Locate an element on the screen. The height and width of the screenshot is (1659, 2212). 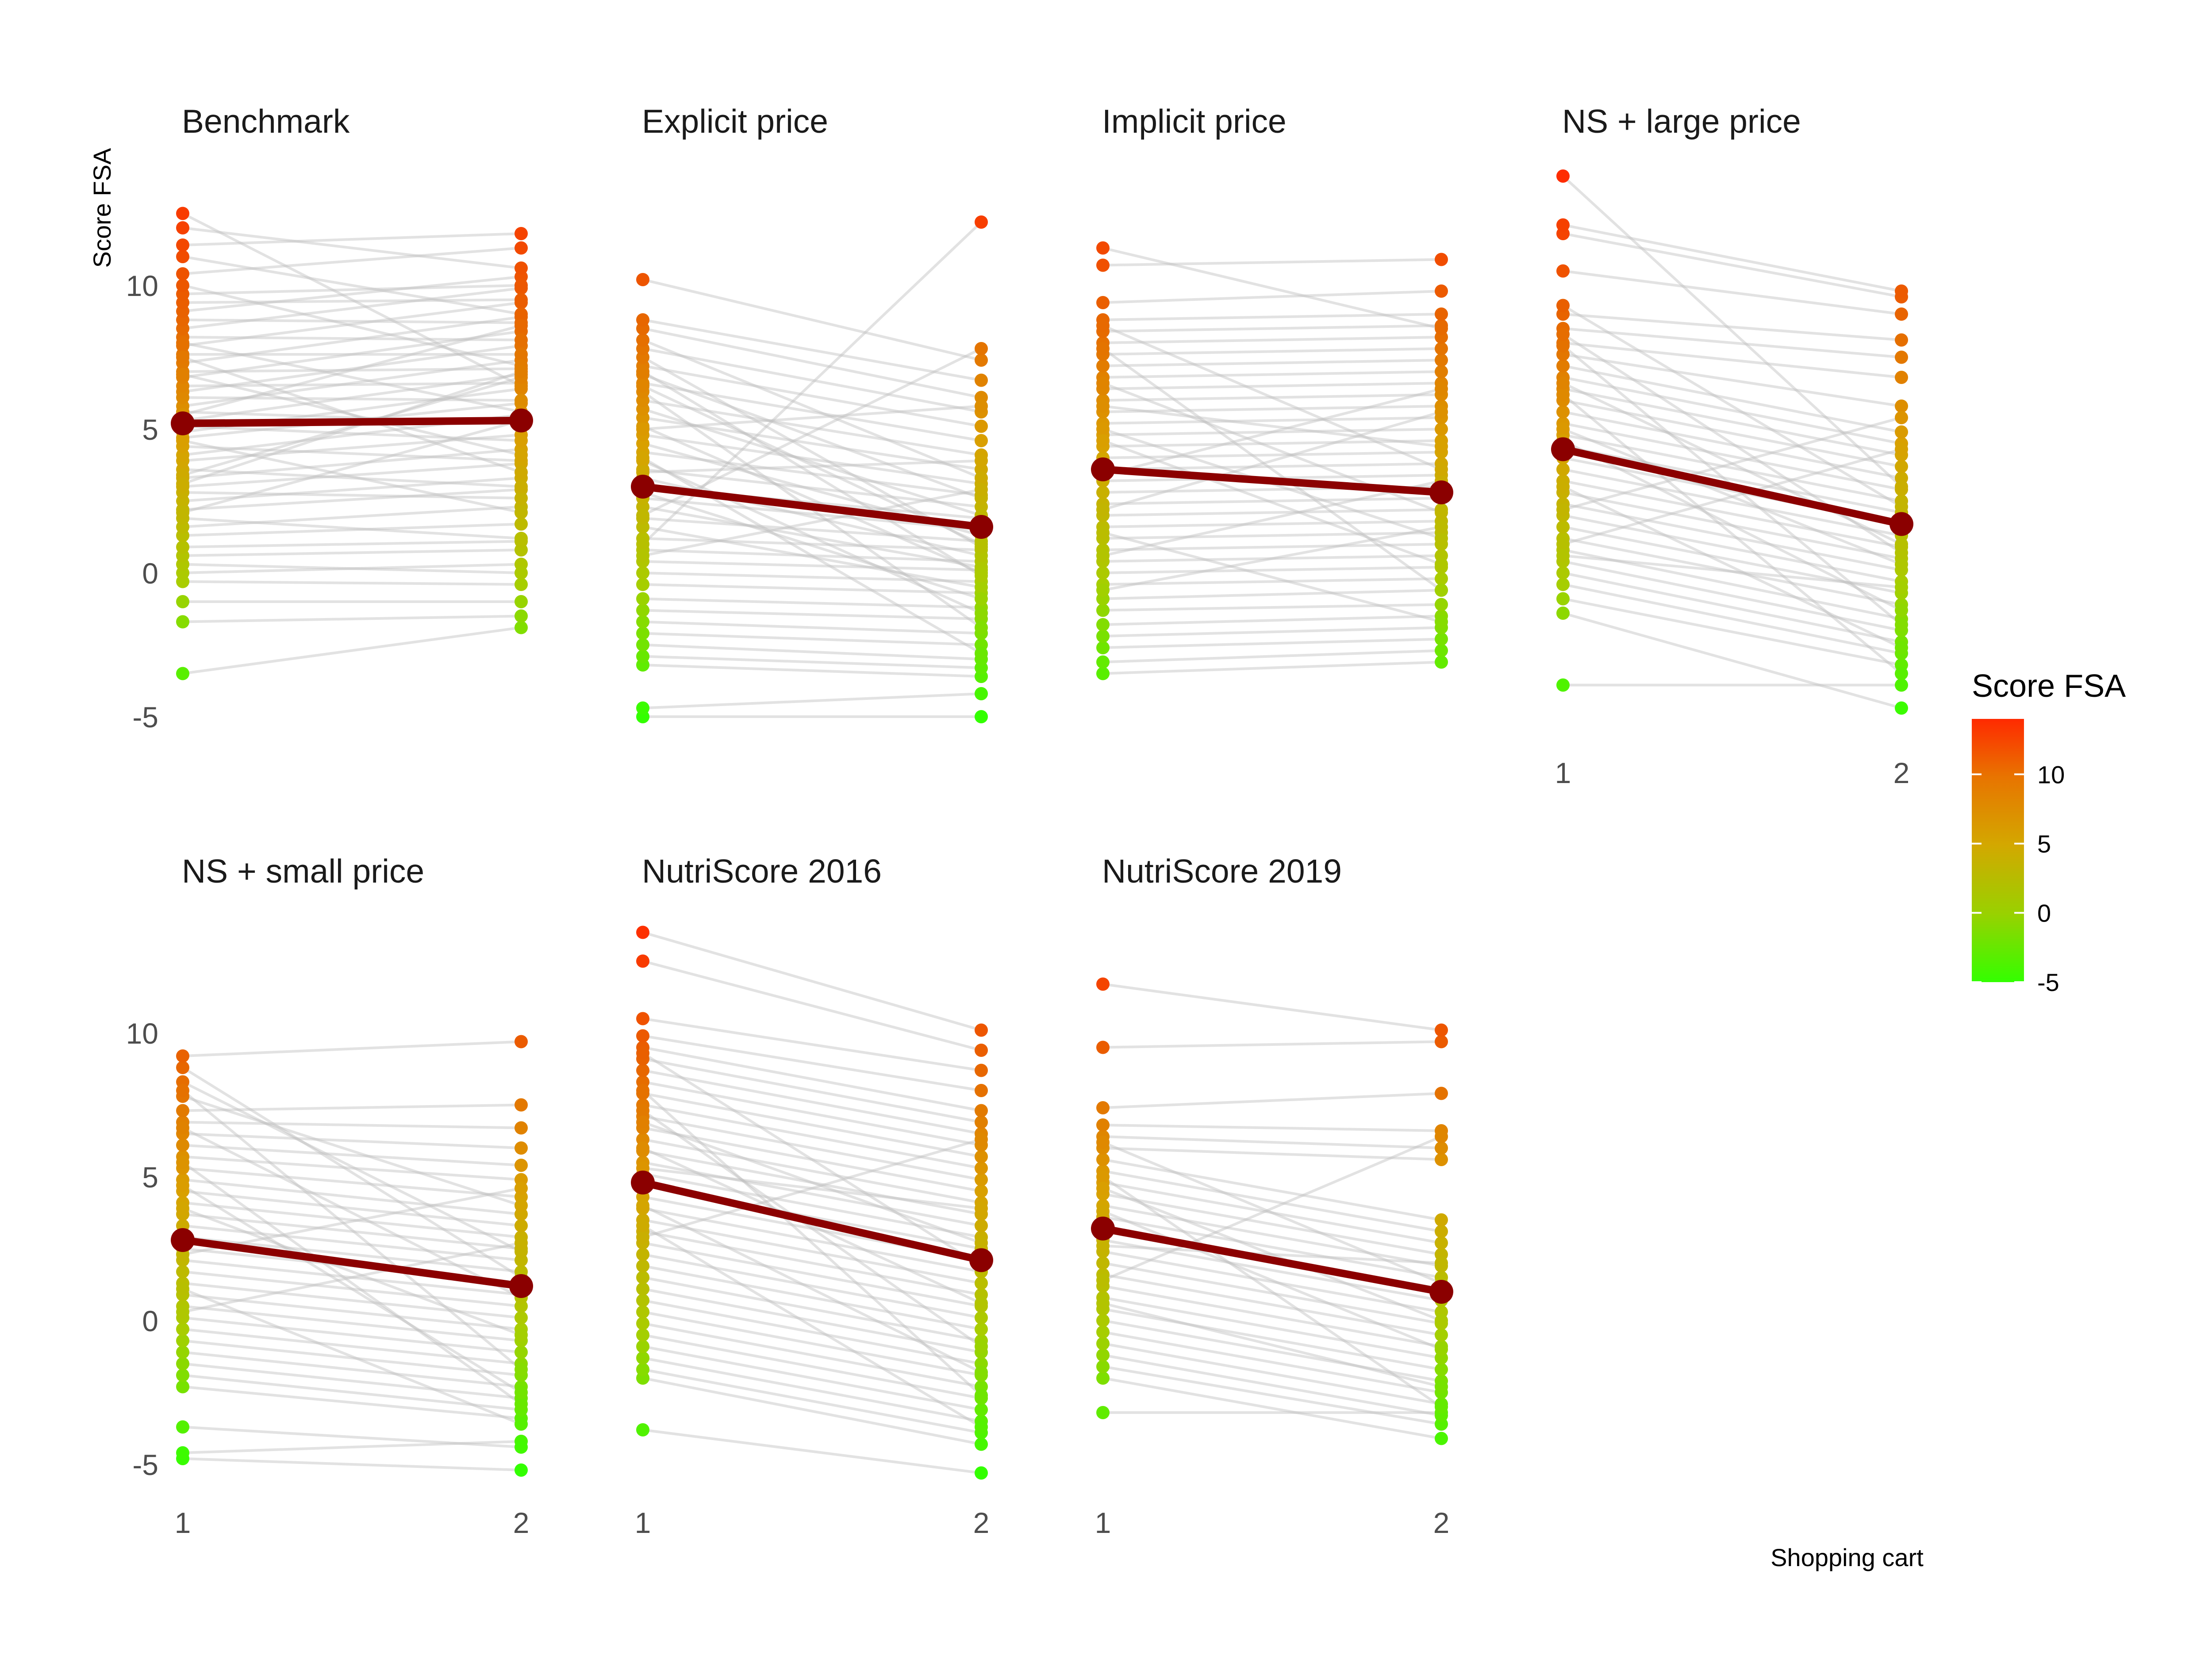
x-tick-label: 2 is located at coordinates (982, 1522).